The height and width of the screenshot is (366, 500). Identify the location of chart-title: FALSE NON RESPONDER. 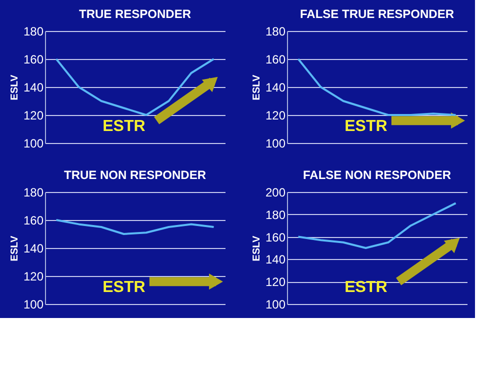
(377, 175).